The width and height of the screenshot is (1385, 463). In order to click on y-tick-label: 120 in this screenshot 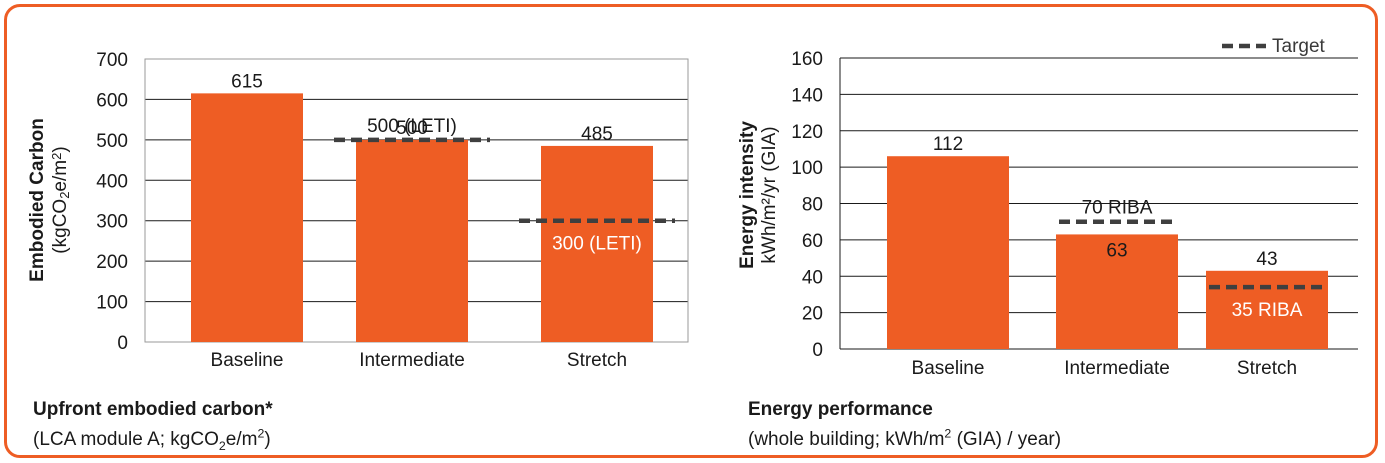, I will do `click(807, 132)`.